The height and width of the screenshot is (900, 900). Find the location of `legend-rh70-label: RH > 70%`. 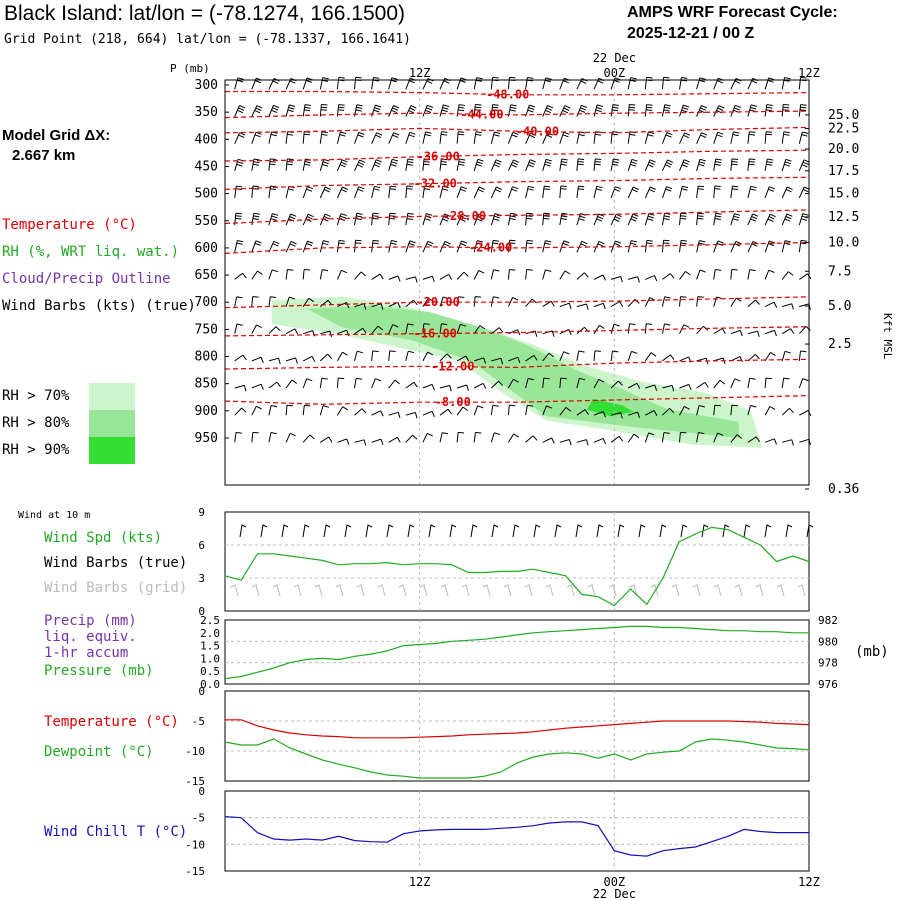

legend-rh70-label: RH > 70% is located at coordinates (36, 396).